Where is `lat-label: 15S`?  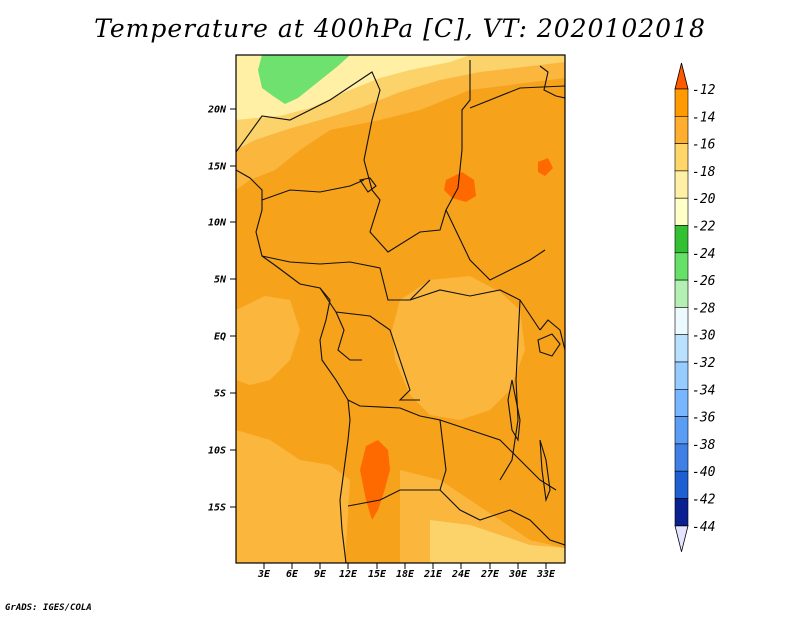
lat-label: 15S is located at coordinates (217, 508).